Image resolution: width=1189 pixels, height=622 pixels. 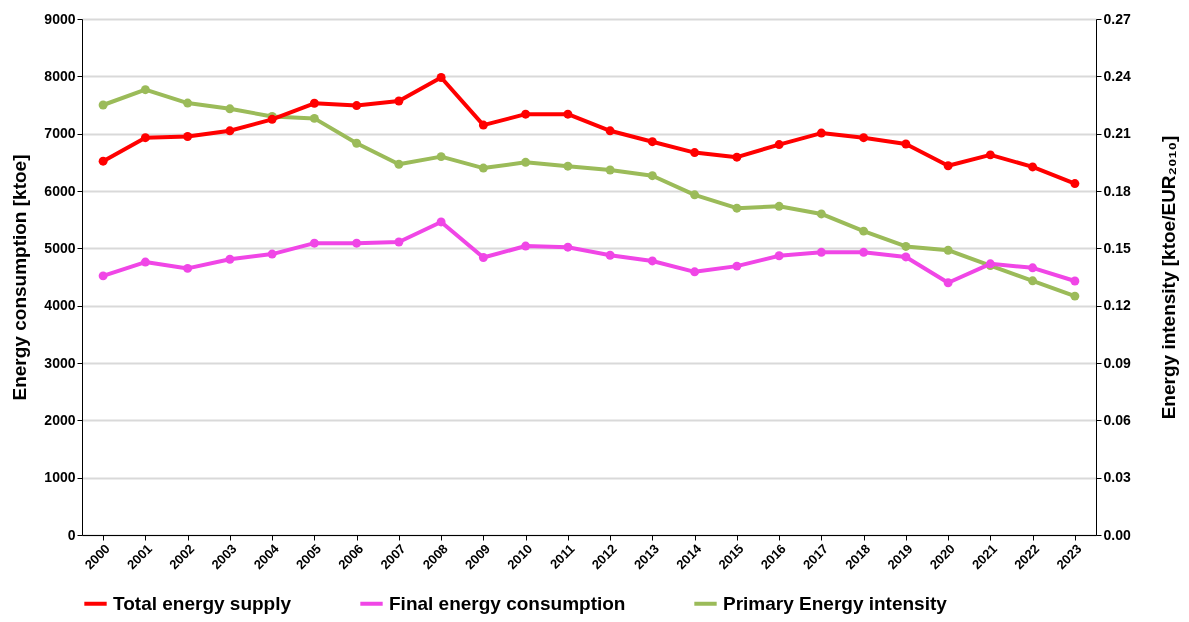 I want to click on y2-tick-label: 0.18, so click(x=1117, y=190).